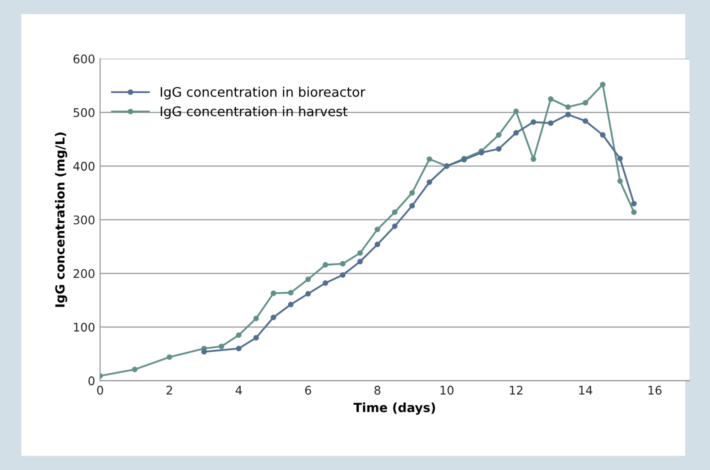 The height and width of the screenshot is (470, 710). What do you see at coordinates (377, 390) in the screenshot?
I see `x-tick-label: 8` at bounding box center [377, 390].